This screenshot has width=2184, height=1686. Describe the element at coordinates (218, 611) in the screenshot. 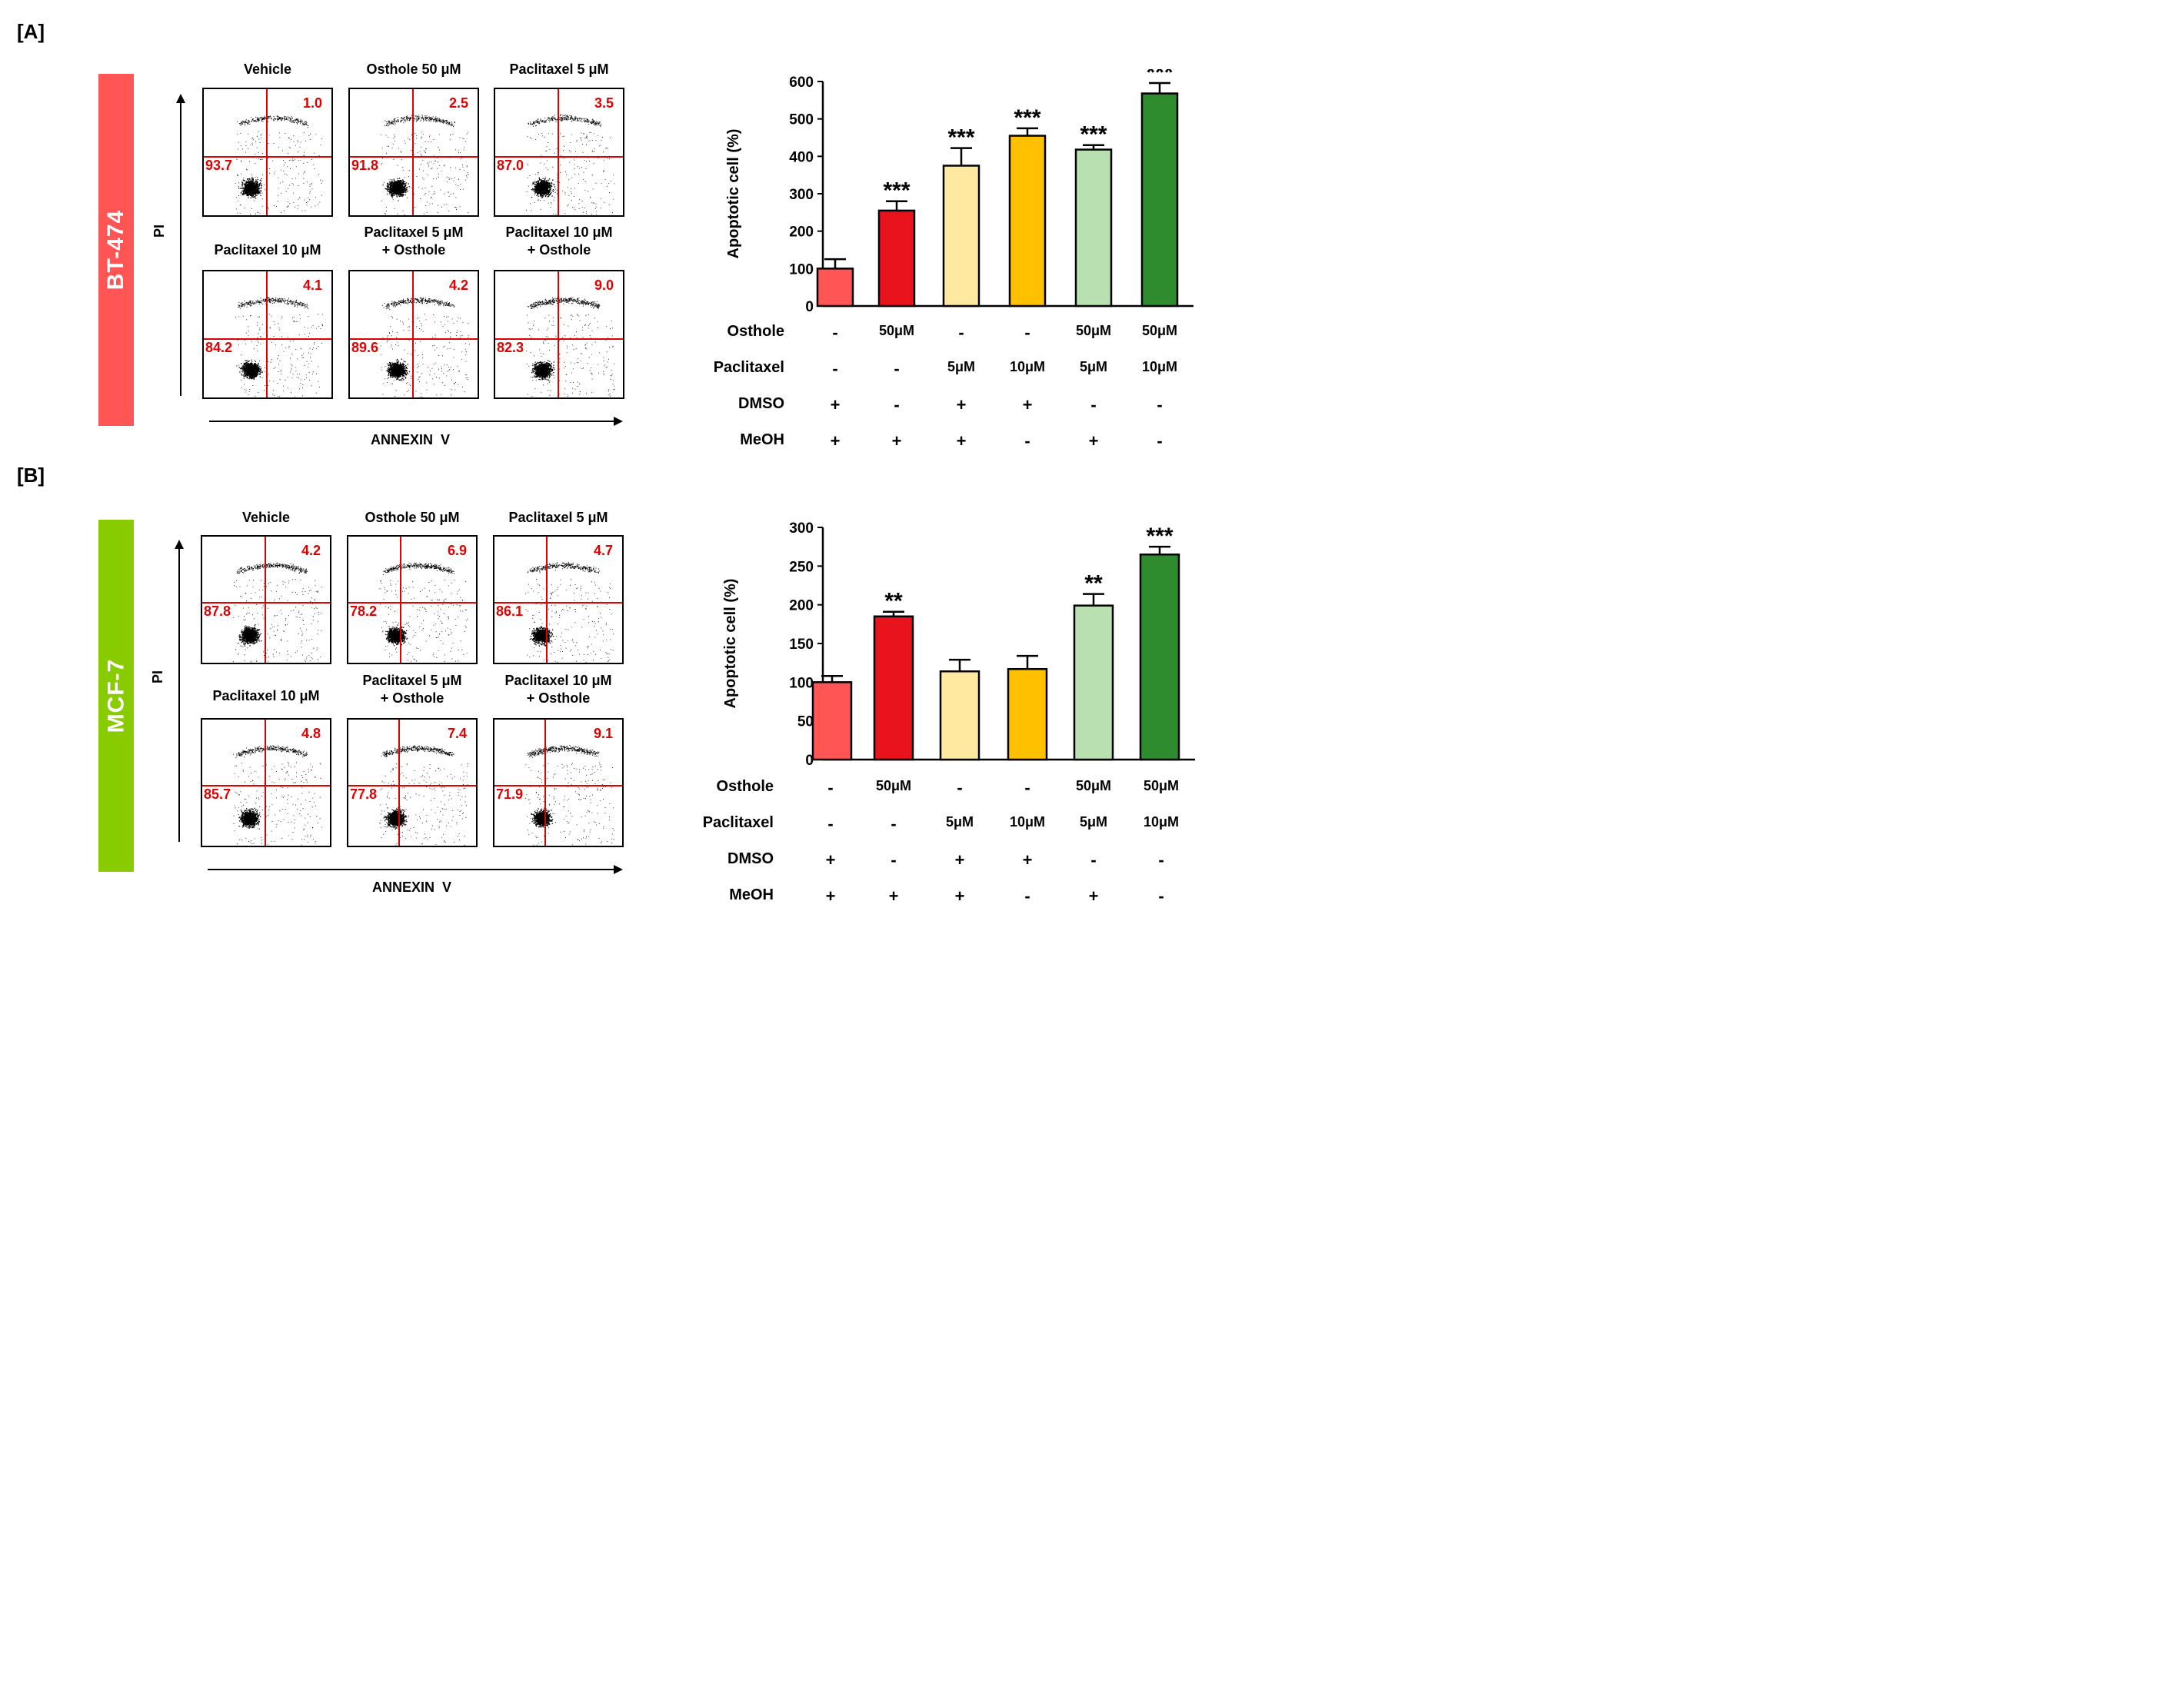

I see `lower-left-percent: 87.8` at that location.